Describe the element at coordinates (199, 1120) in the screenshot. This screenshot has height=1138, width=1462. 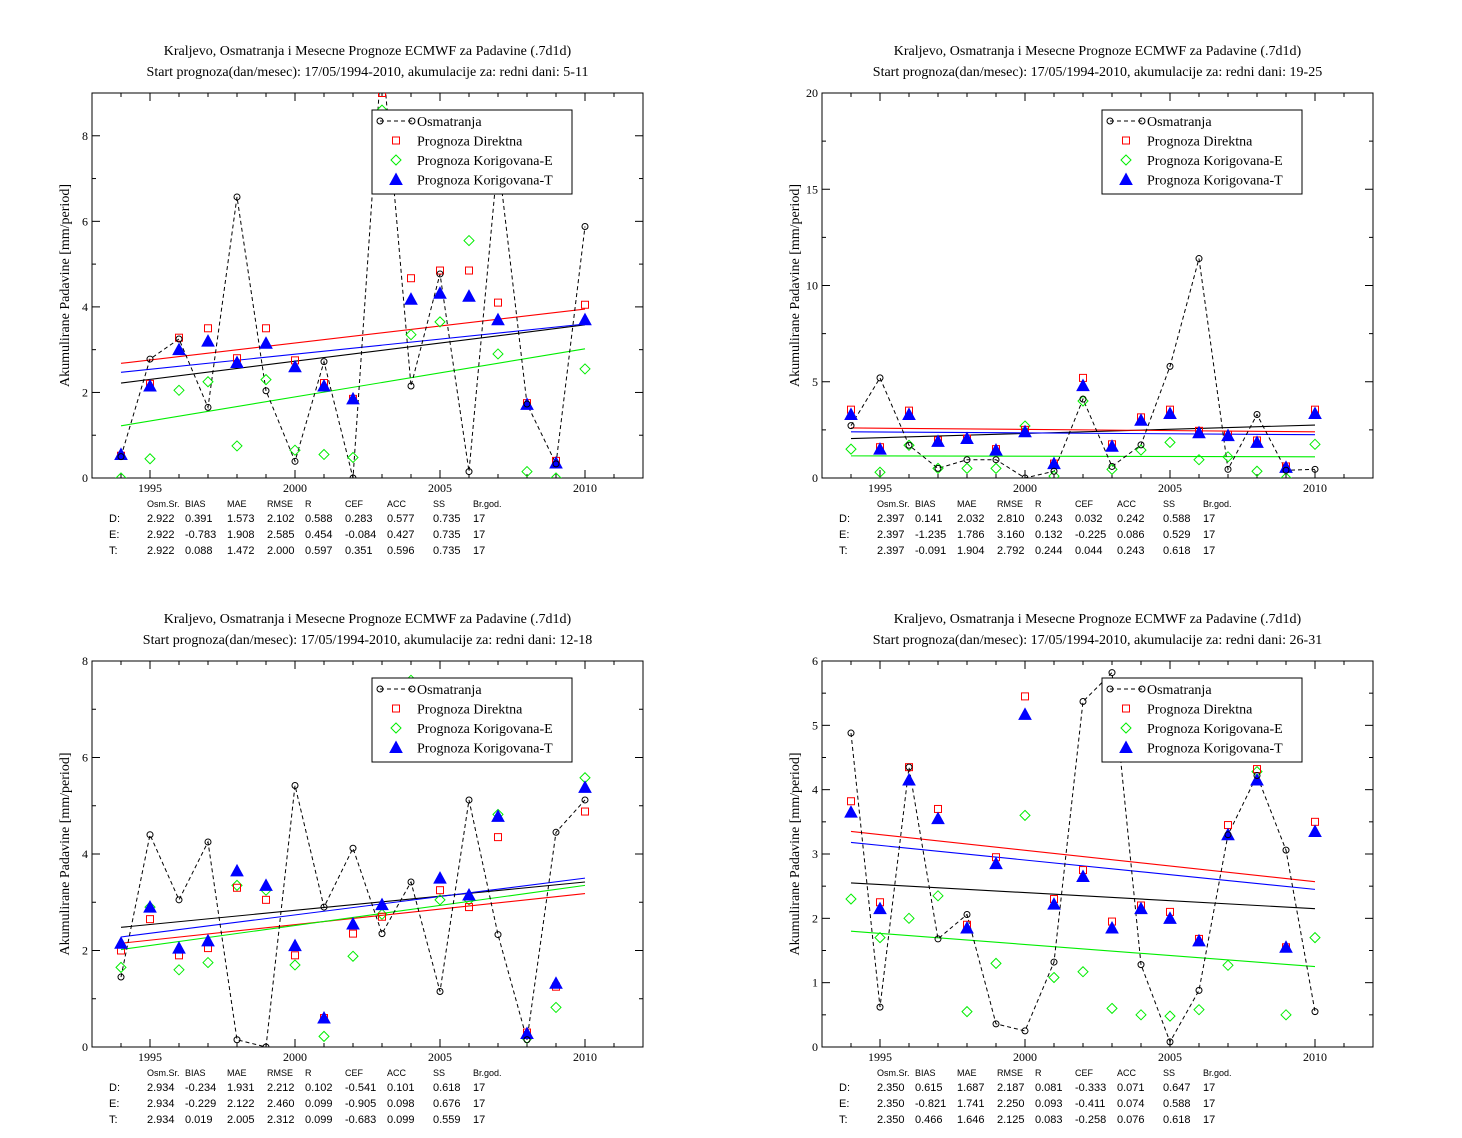
I see `stats-value: 0.019` at that location.